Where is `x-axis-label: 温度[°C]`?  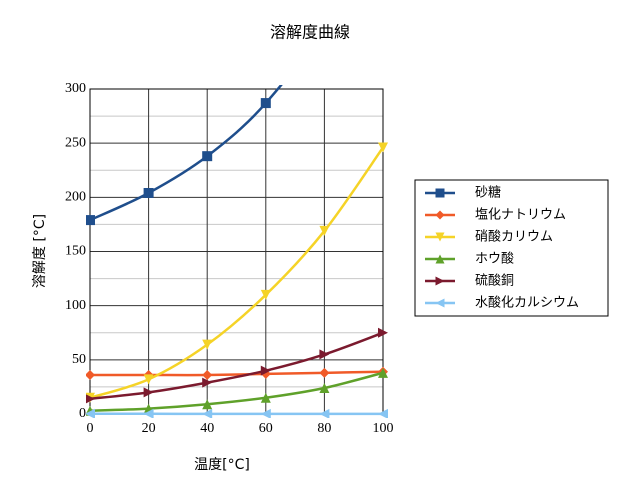 x-axis-label: 温度[°C] is located at coordinates (222, 465).